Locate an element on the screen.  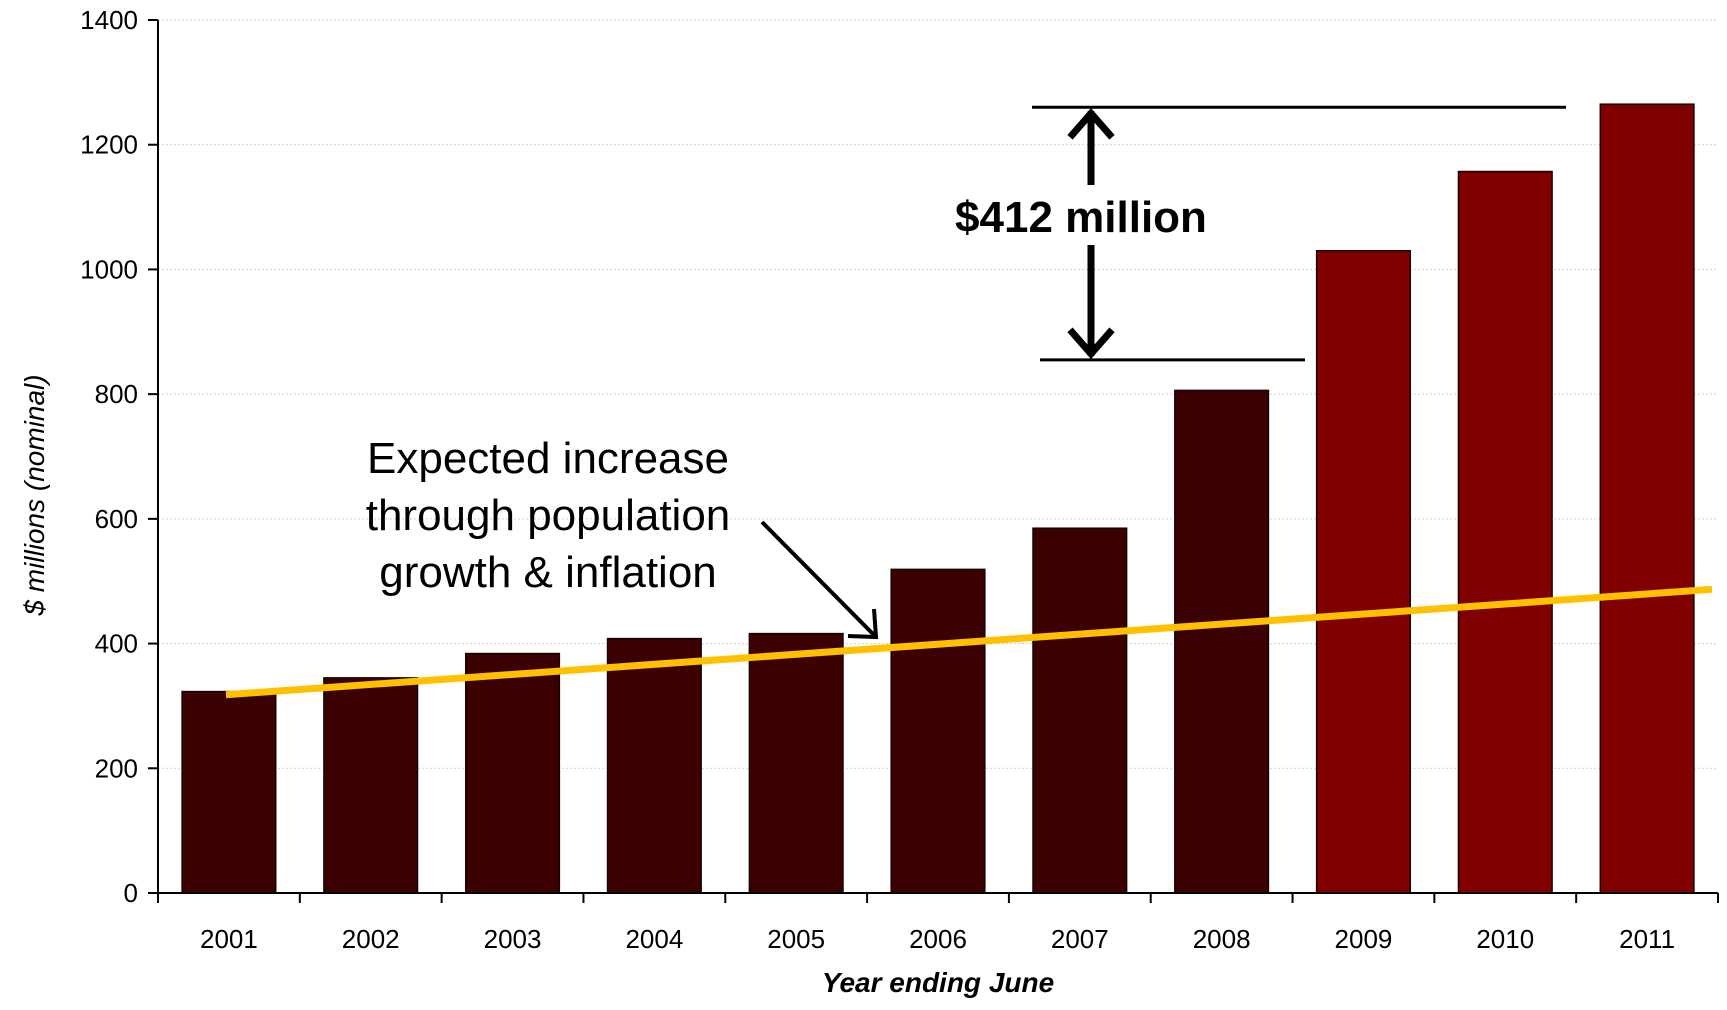
bar-2001 is located at coordinates (229, 792).